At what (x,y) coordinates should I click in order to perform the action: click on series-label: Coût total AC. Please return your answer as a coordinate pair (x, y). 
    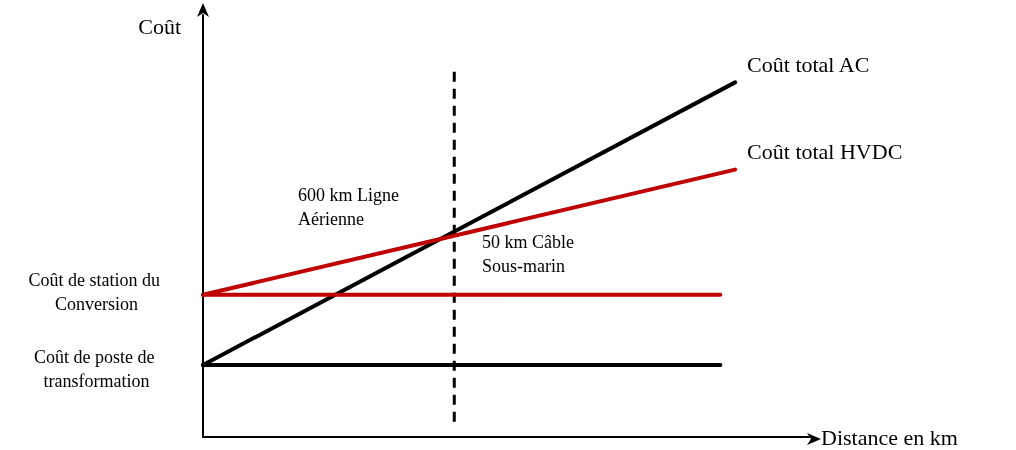
    Looking at the image, I should click on (808, 64).